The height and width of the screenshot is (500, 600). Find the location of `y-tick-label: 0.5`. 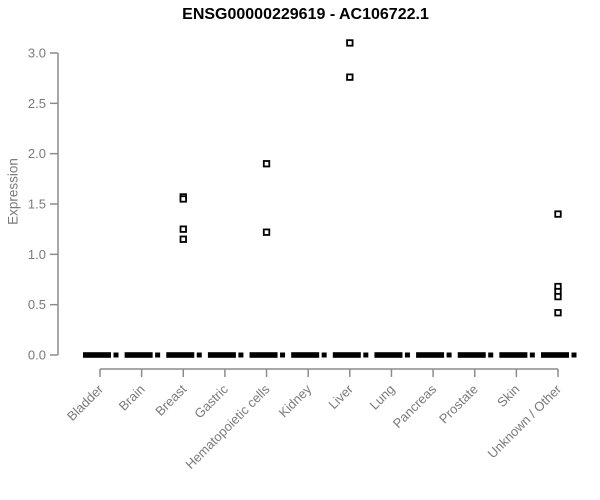

y-tick-label: 0.5 is located at coordinates (37, 304).